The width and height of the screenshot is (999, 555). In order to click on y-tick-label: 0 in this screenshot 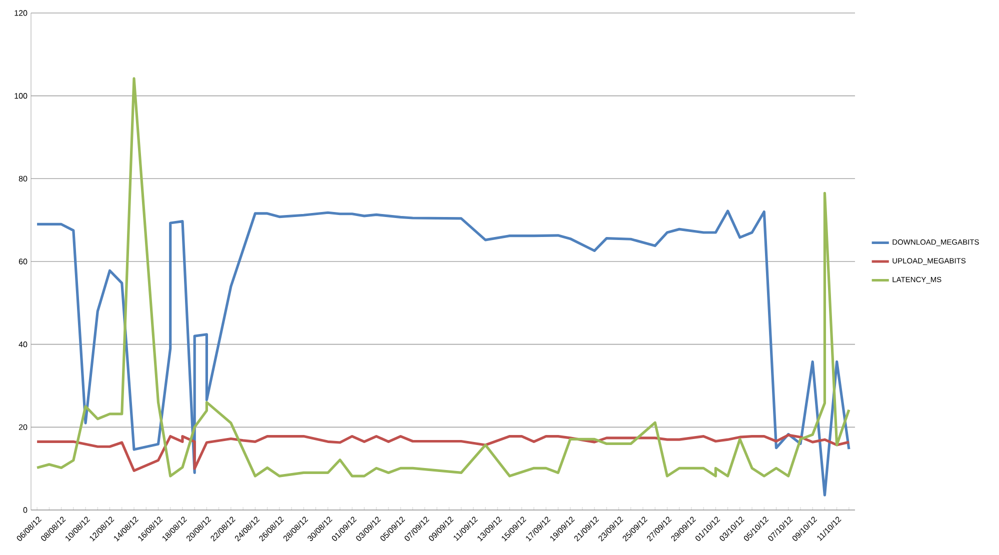, I will do `click(25, 510)`.